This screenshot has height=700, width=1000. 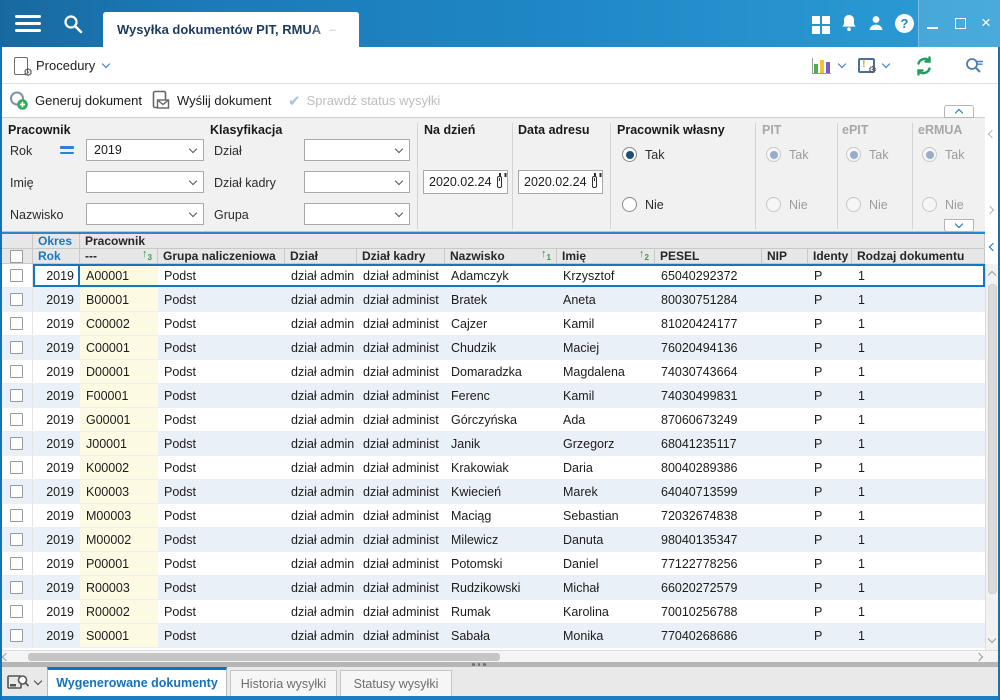 I want to click on column-header-nip: NIP, so click(x=785, y=256).